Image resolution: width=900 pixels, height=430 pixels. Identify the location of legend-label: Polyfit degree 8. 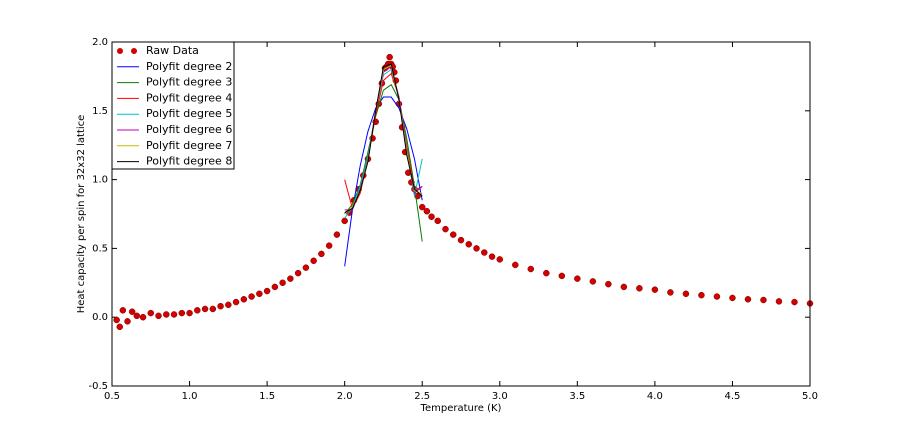
(189, 161).